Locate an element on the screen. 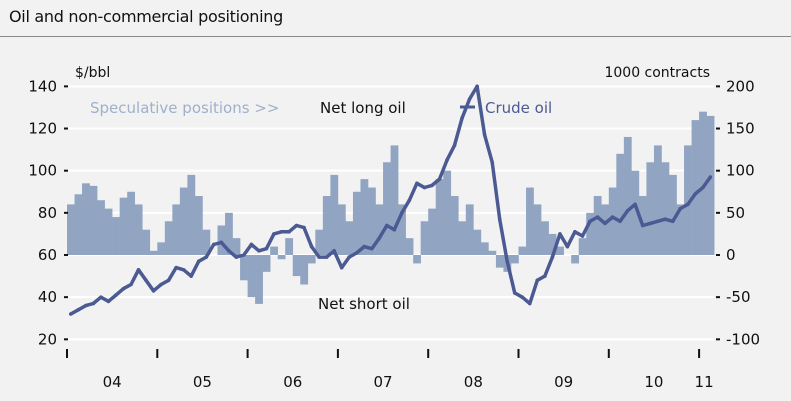  chart-title: Oil and non-commercial positioning is located at coordinates (146, 16).